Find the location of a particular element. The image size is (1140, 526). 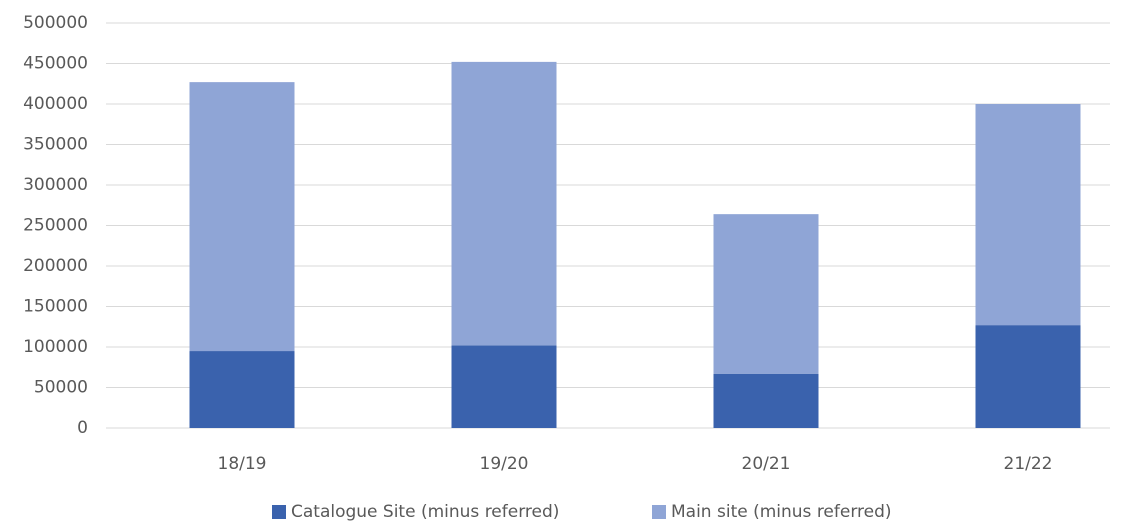

y-tick-label: 100000 is located at coordinates (55, 347).